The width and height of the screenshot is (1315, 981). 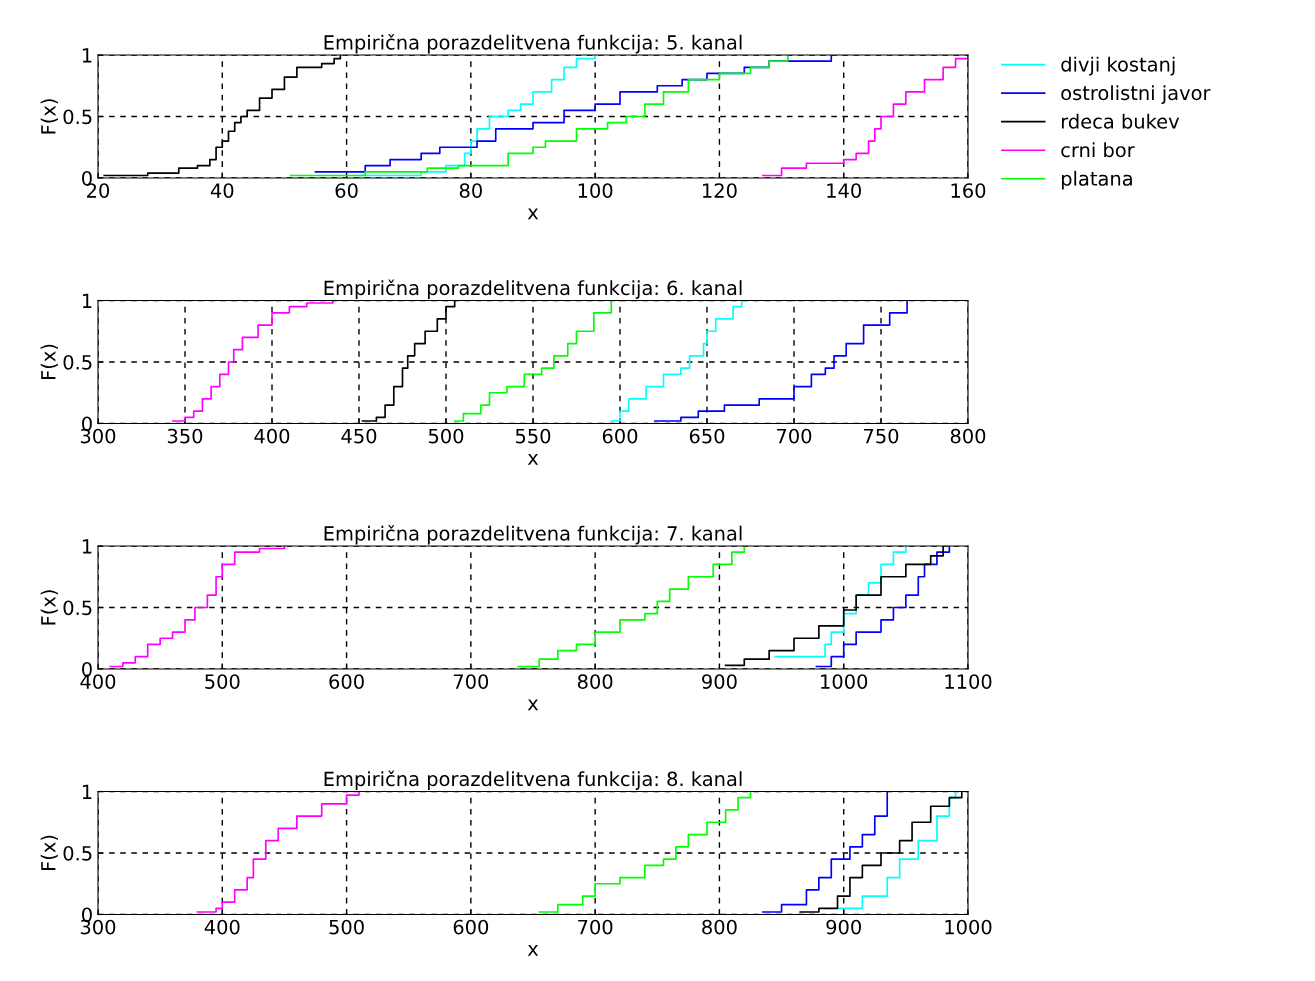 I want to click on legend-label: rdeca bukev, so click(x=1120, y=121).